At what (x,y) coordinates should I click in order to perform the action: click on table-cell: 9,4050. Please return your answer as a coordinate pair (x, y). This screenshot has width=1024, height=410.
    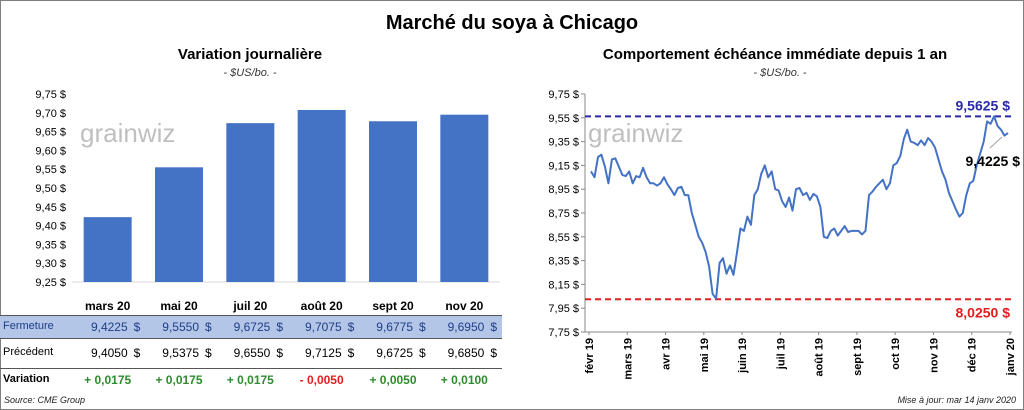
    Looking at the image, I should click on (109, 353).